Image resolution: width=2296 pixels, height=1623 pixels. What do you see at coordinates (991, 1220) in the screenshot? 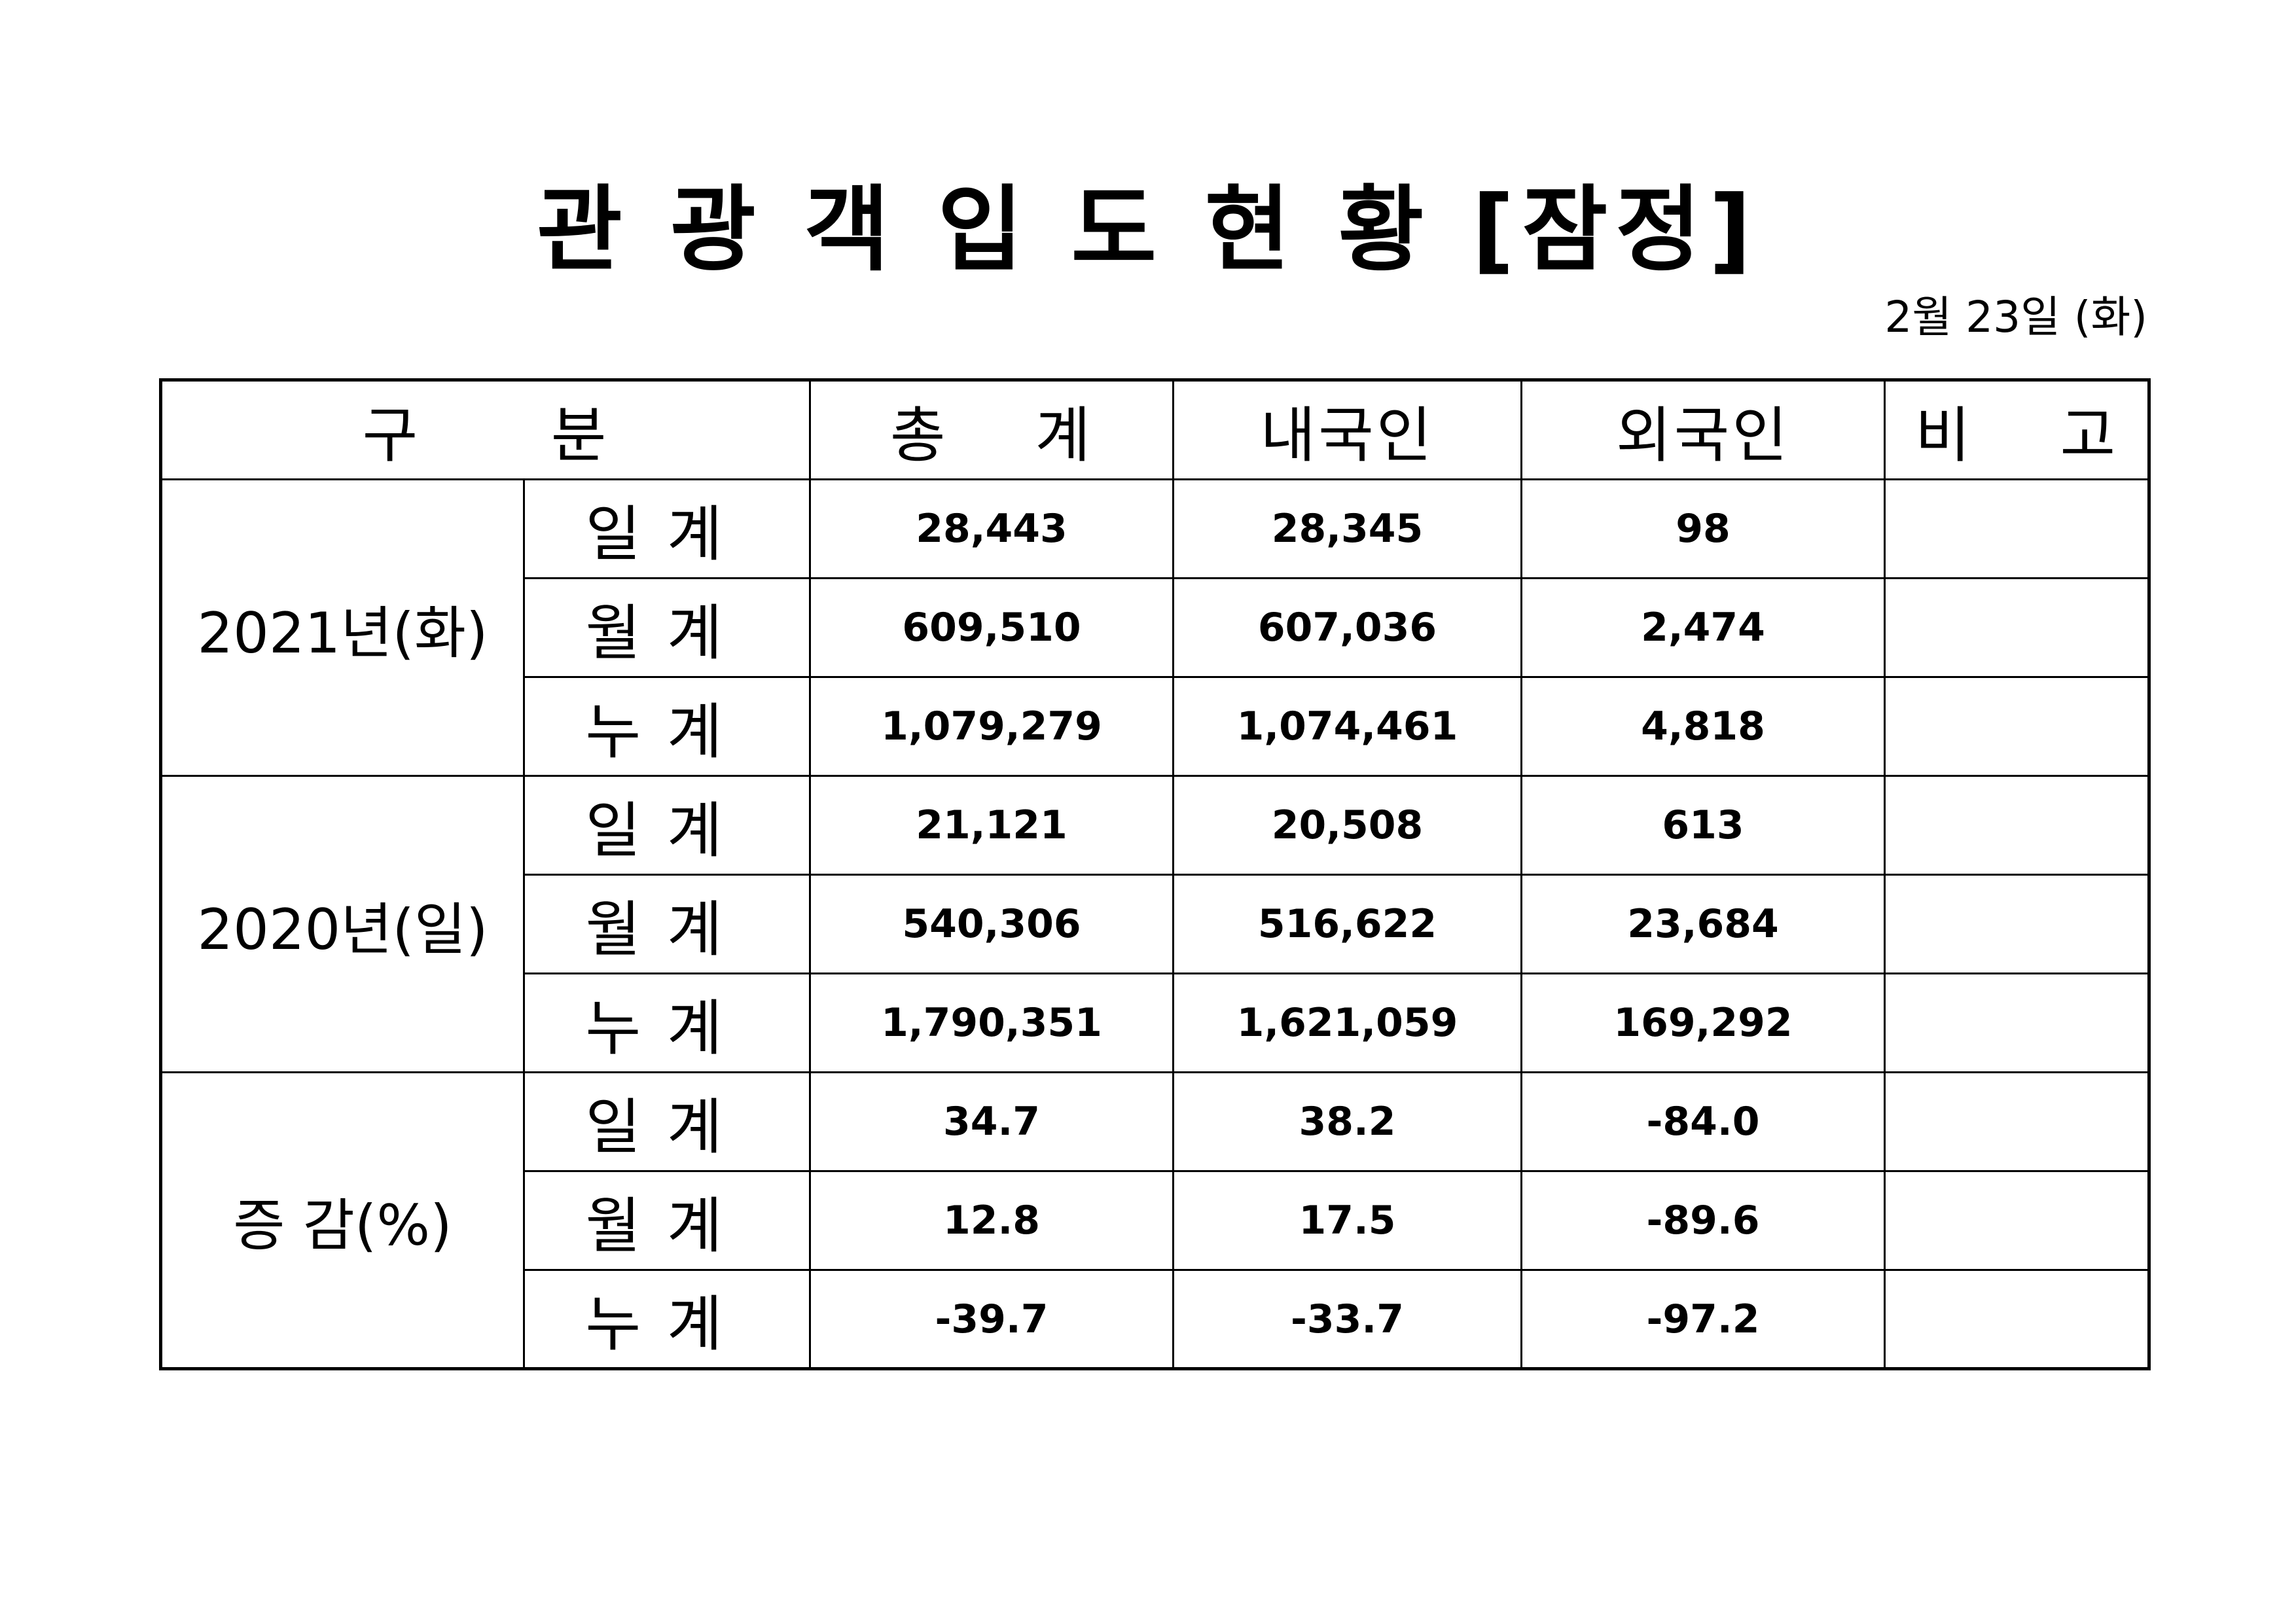
I see `cell-total: 12.8` at bounding box center [991, 1220].